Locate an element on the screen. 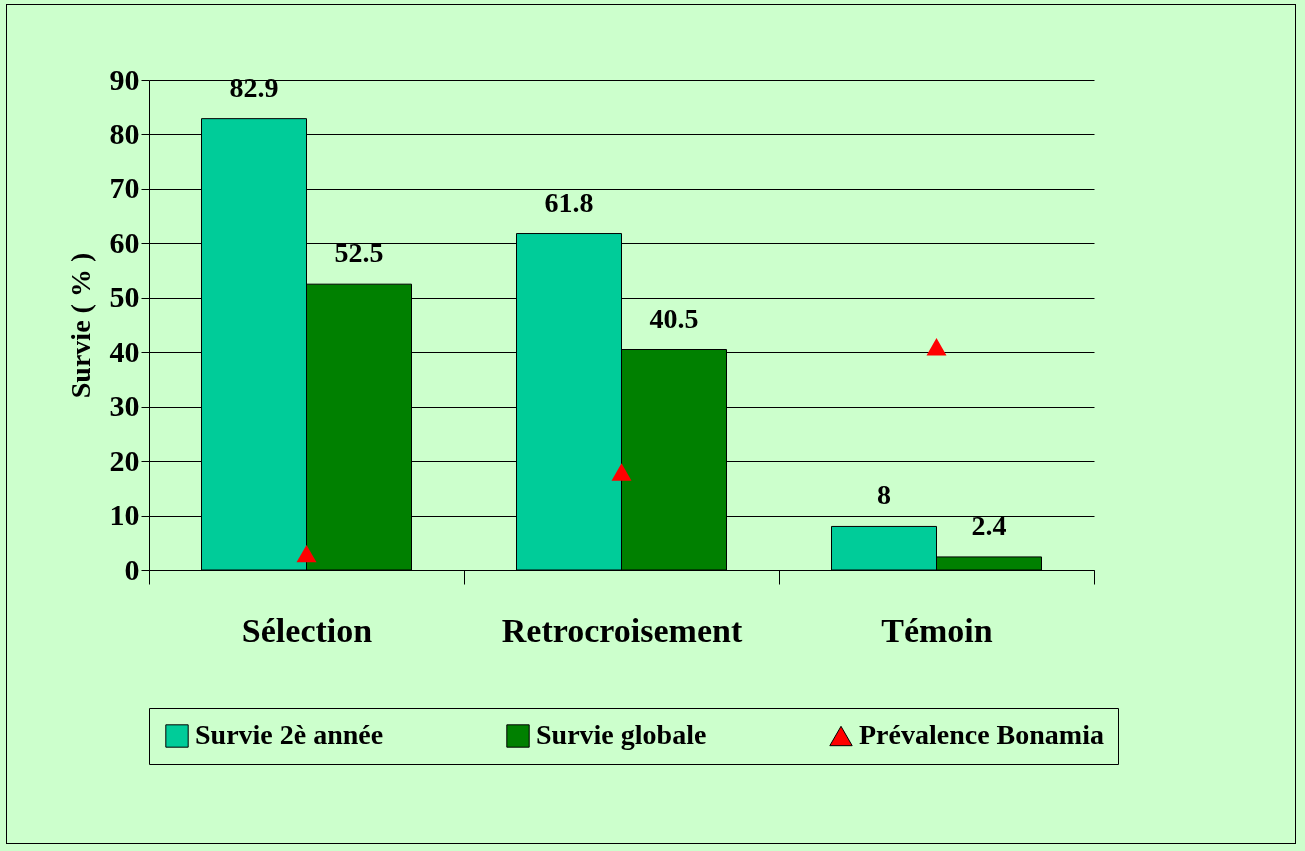 This screenshot has height=851, width=1305. y-tick-label: 0 is located at coordinates (132, 569).